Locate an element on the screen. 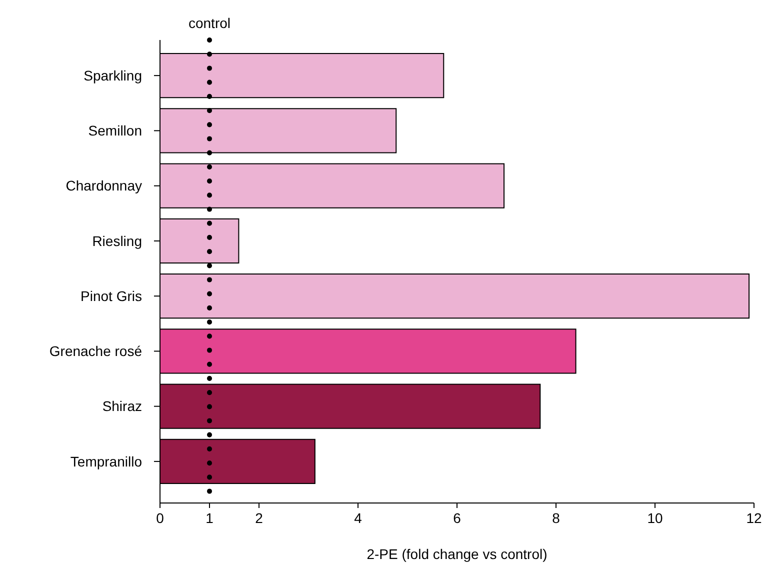  x-tick-label: 4 is located at coordinates (358, 518).